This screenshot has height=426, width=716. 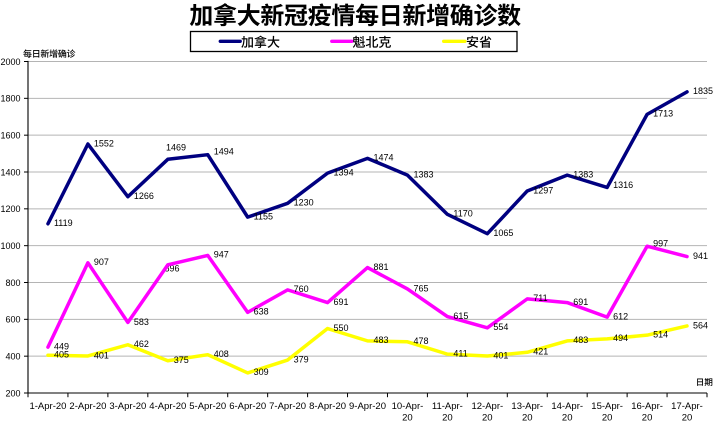 What do you see at coordinates (700, 325) in the screenshot?
I see `svg-text: 564` at bounding box center [700, 325].